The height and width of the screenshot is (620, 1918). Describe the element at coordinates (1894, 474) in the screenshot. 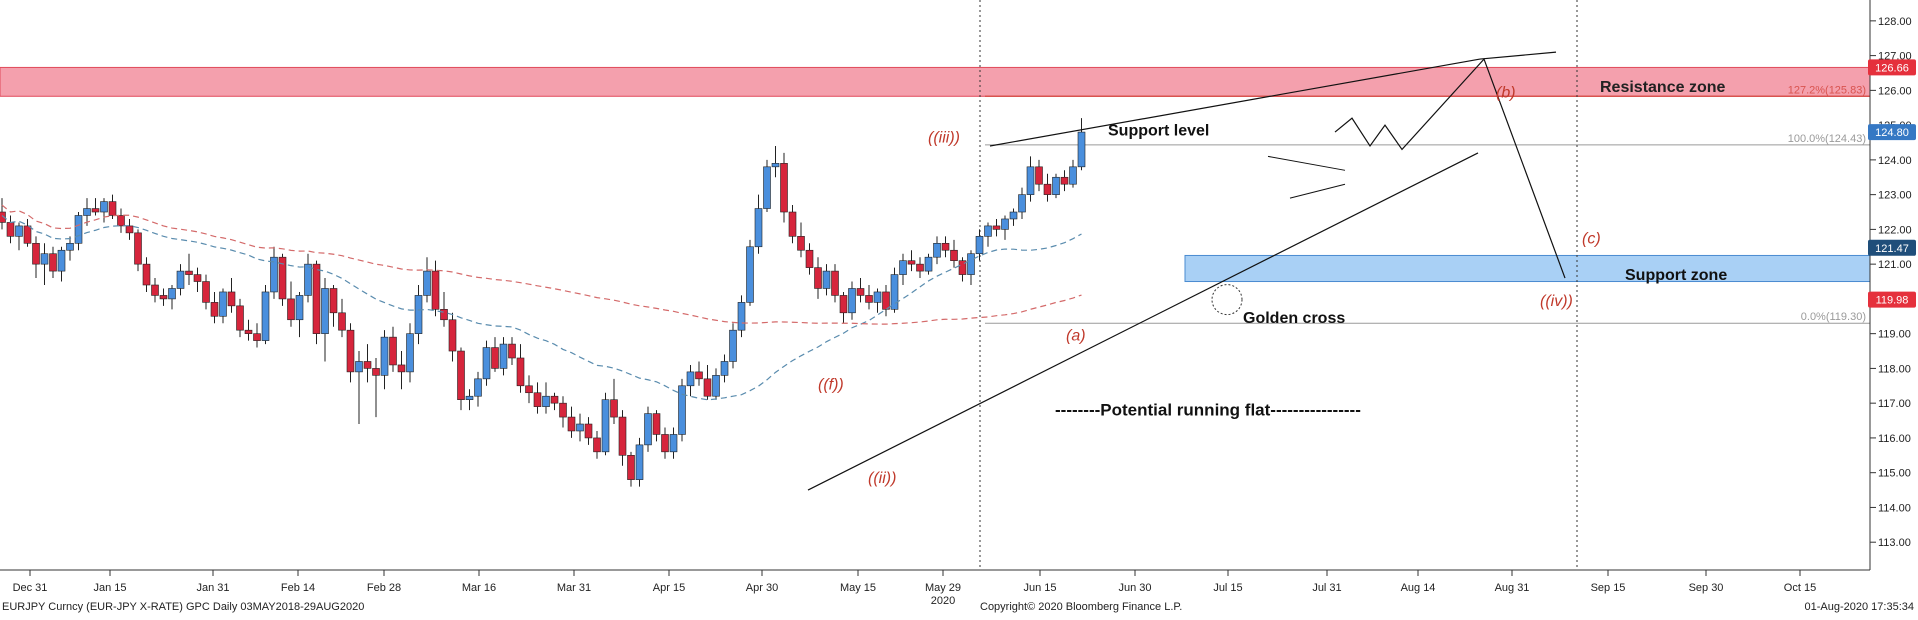

I see `y-tick-label: 115.00` at that location.